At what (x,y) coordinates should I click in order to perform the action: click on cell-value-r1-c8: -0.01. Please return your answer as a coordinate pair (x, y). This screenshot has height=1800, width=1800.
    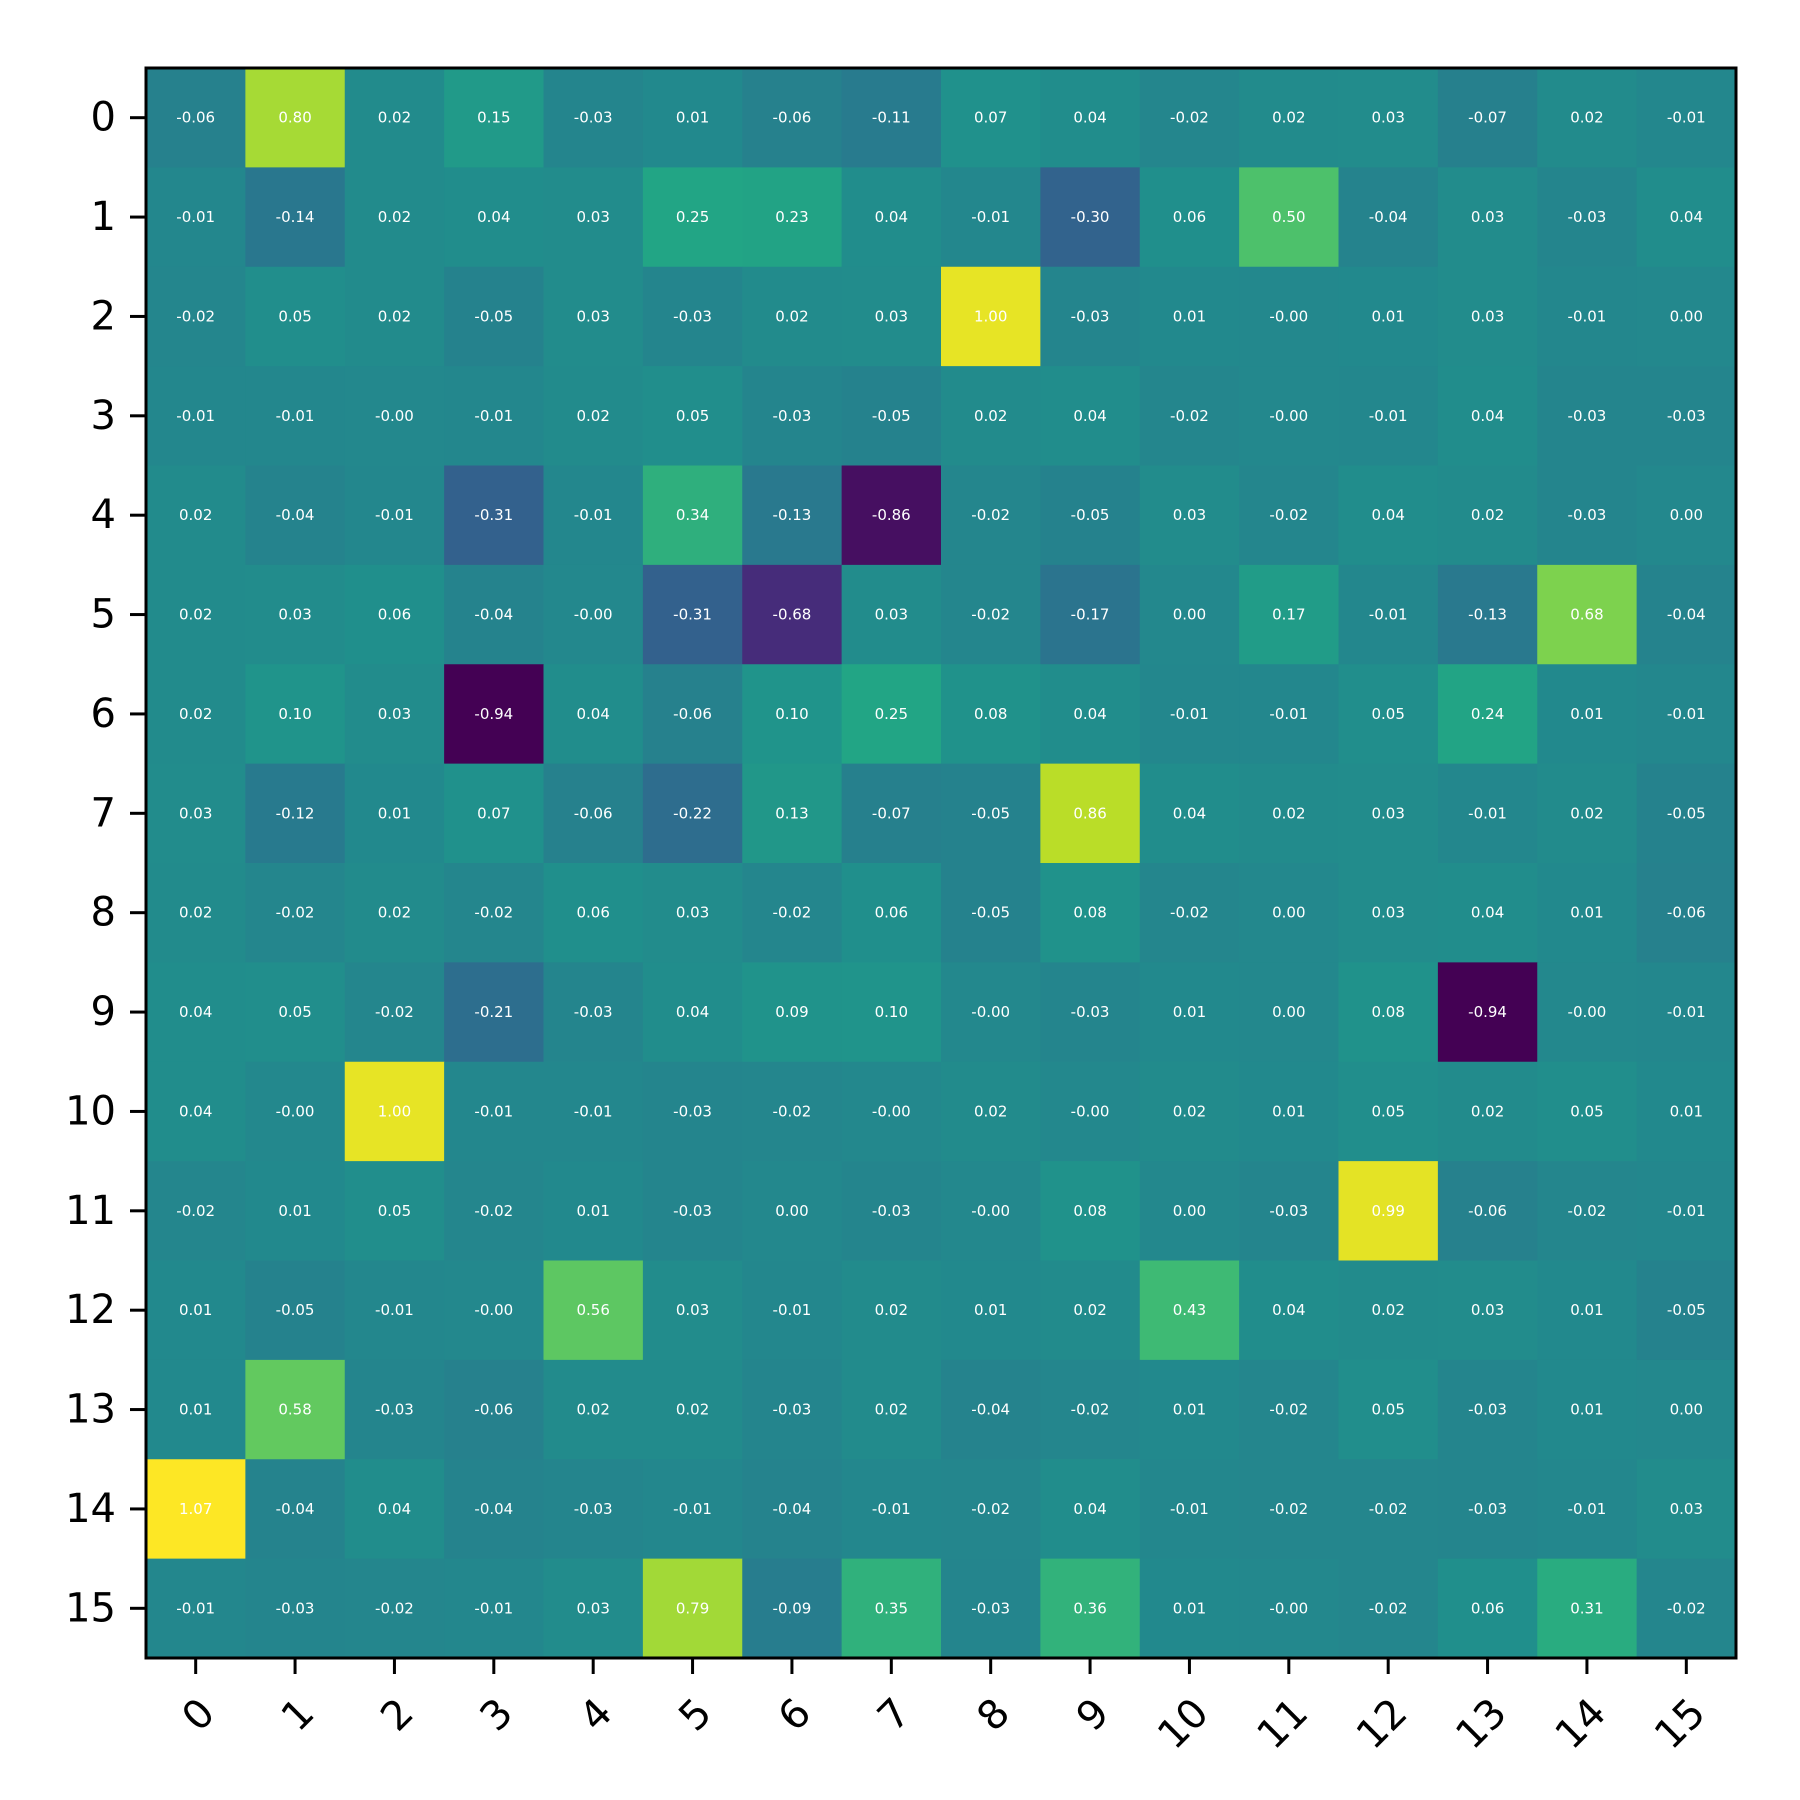
    Looking at the image, I should click on (990, 217).